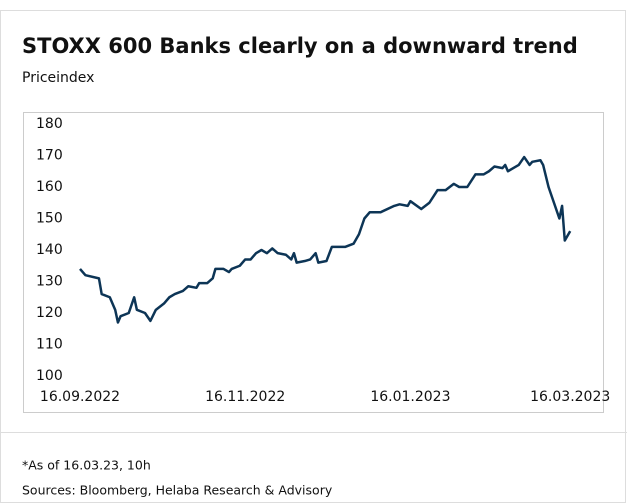  Describe the element at coordinates (245, 397) in the screenshot. I see `x-tick-label: 16.11.2022` at that location.